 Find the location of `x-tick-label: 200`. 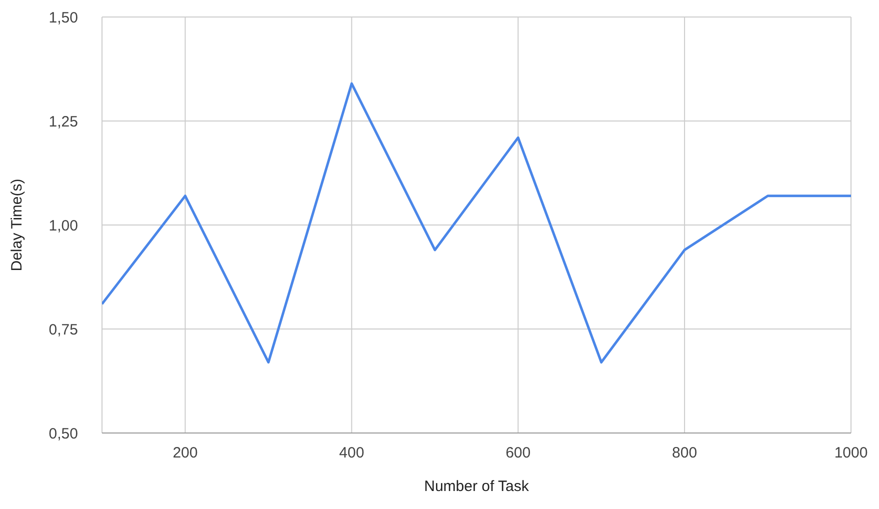

x-tick-label: 200 is located at coordinates (185, 453).